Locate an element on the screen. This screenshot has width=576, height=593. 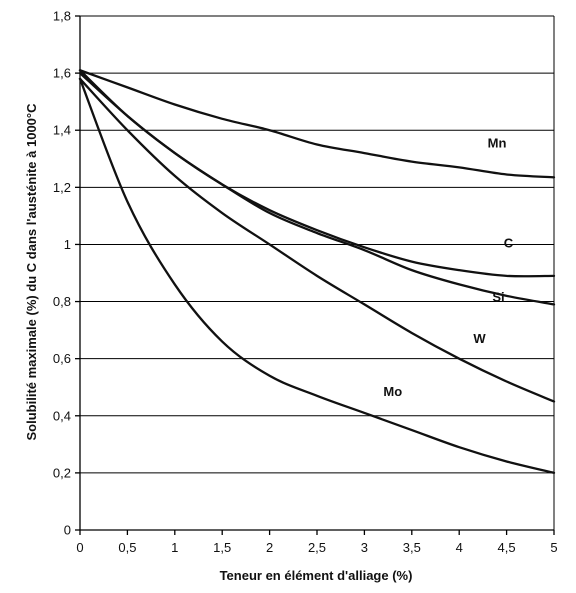
series-label-si: Si is located at coordinates (498, 297).